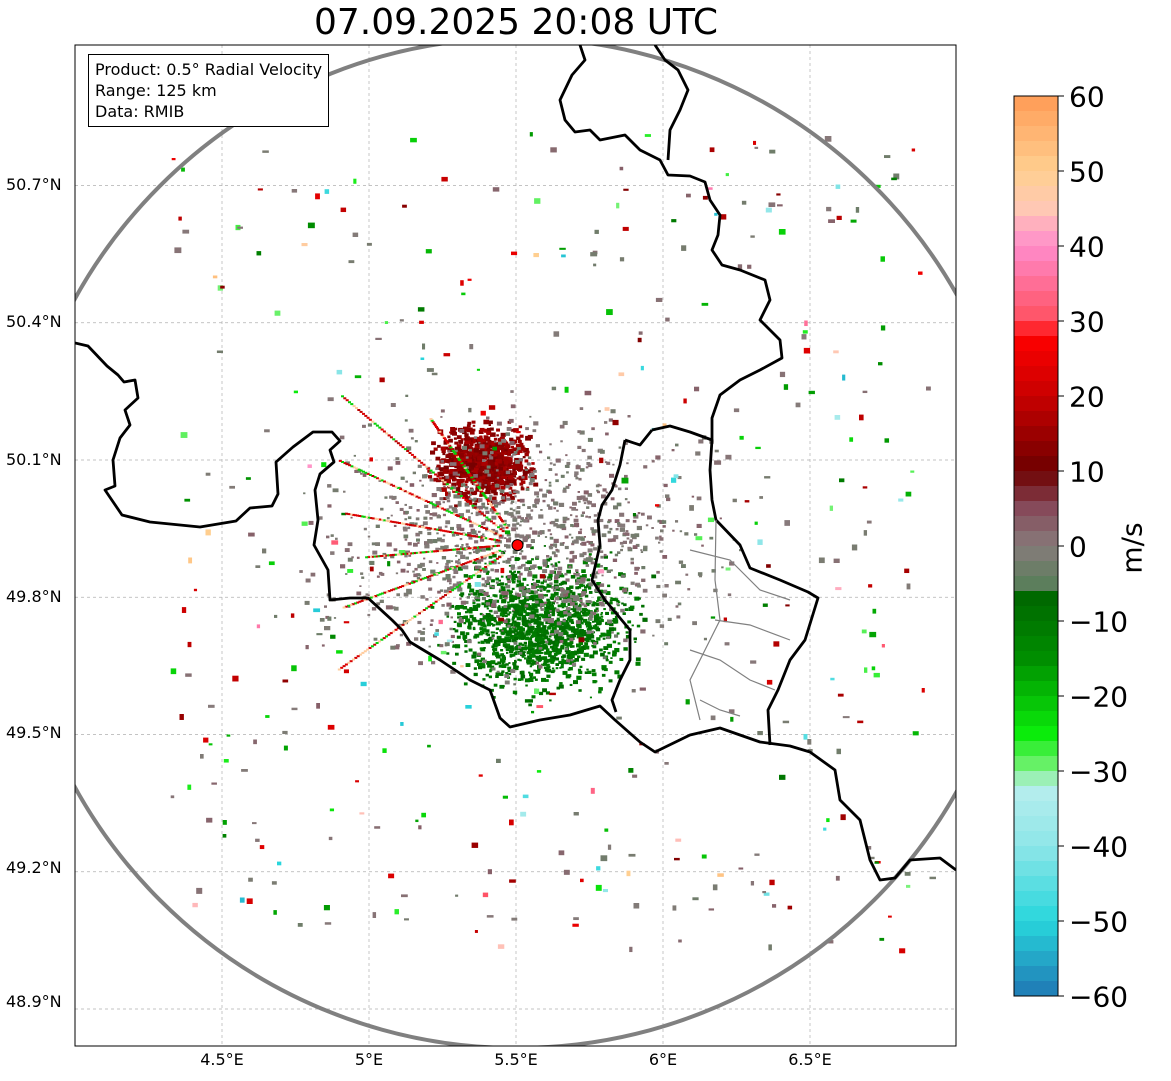 The width and height of the screenshot is (1171, 1081). What do you see at coordinates (222, 1059) in the screenshot?
I see `lon-label: 4.5°E` at bounding box center [222, 1059].